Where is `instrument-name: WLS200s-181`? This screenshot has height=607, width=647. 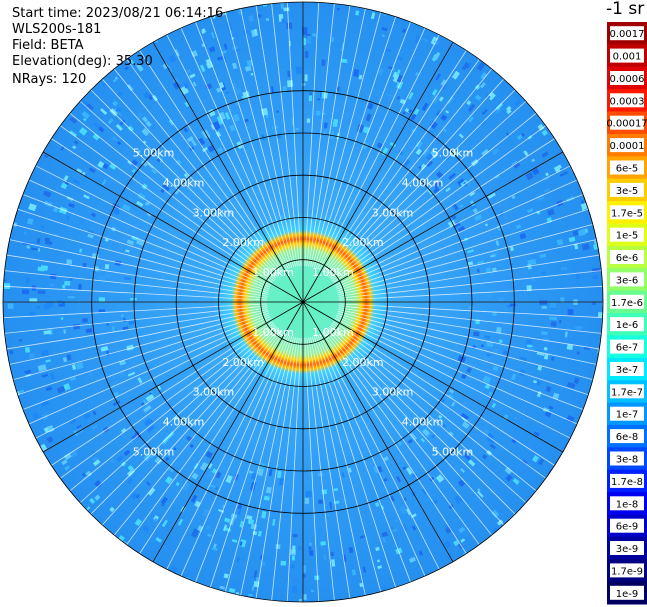 instrument-name: WLS200s-181 is located at coordinates (57, 29).